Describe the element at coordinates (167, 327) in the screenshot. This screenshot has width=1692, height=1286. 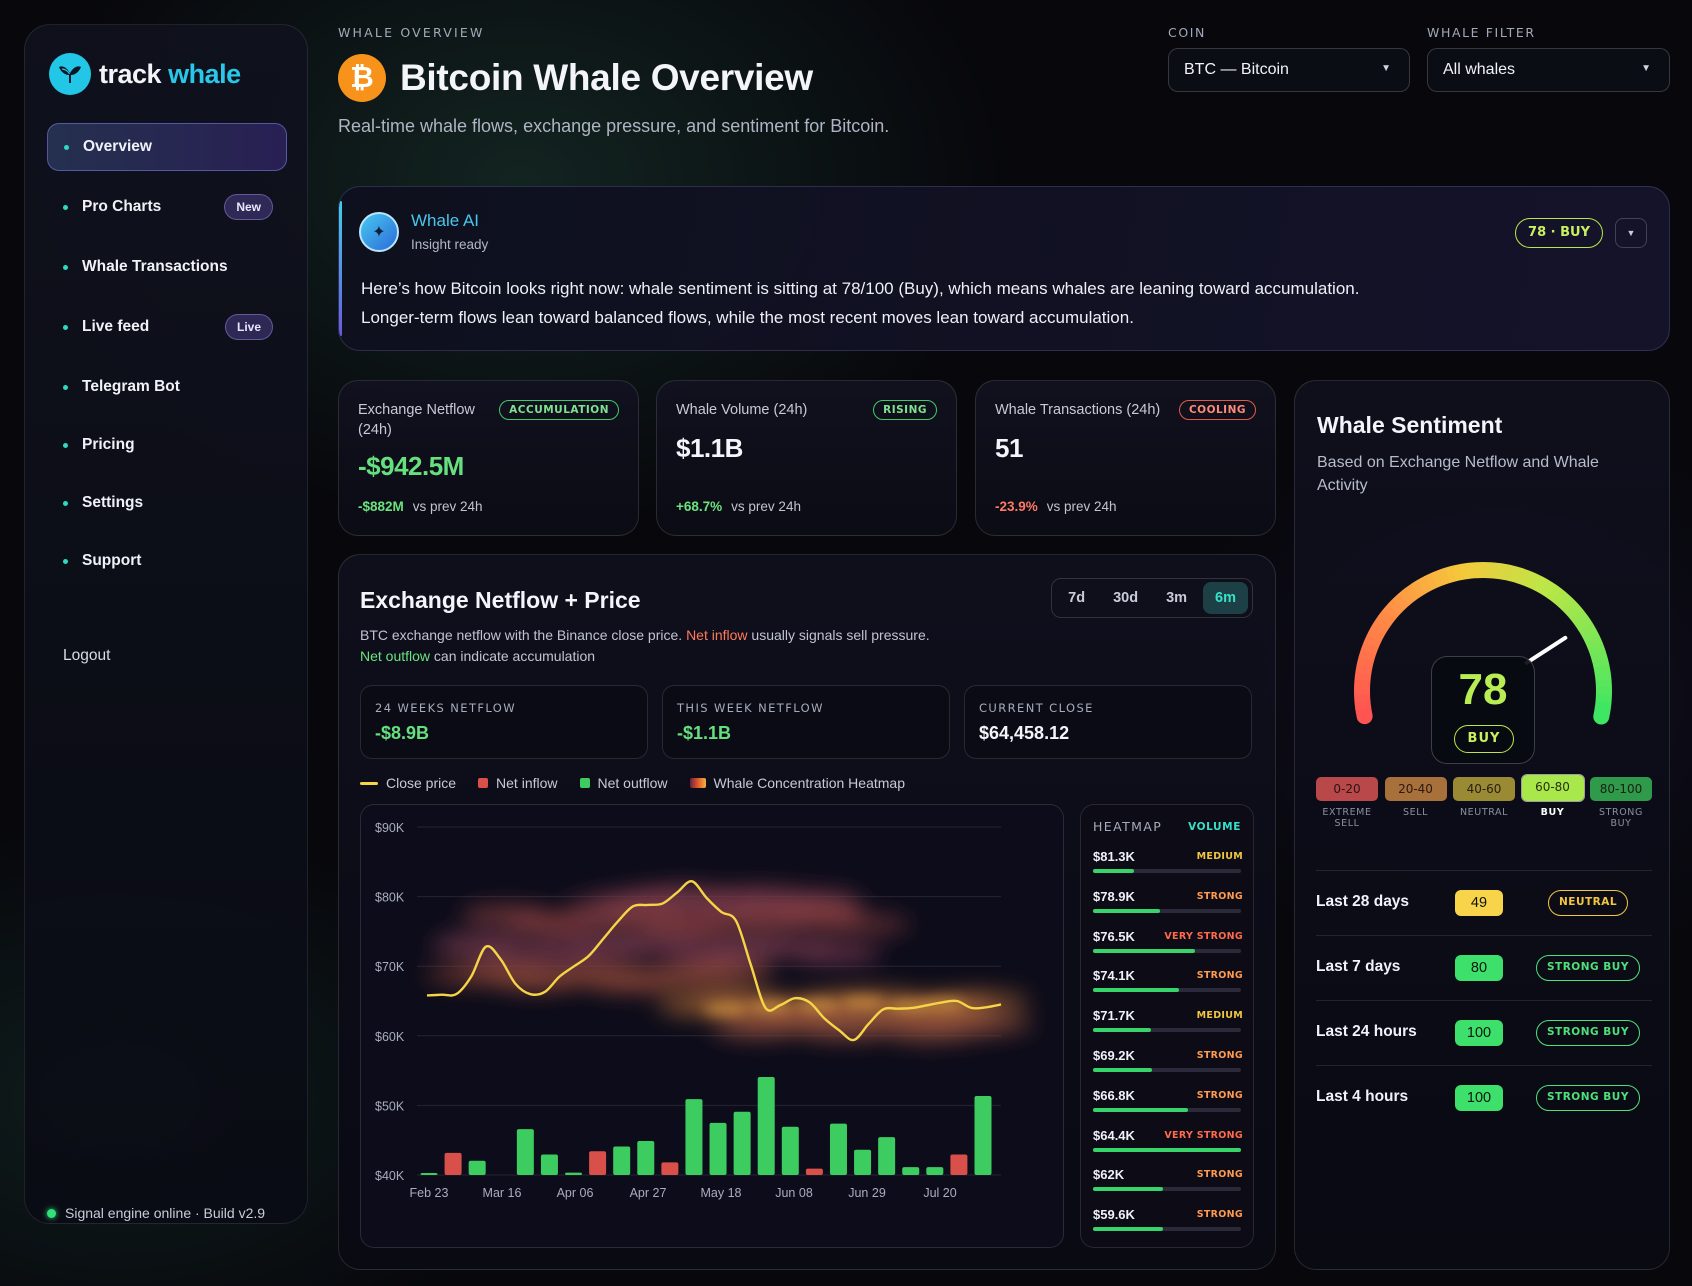
I see `sidebar-item-live-feed: Live feed Live` at that location.